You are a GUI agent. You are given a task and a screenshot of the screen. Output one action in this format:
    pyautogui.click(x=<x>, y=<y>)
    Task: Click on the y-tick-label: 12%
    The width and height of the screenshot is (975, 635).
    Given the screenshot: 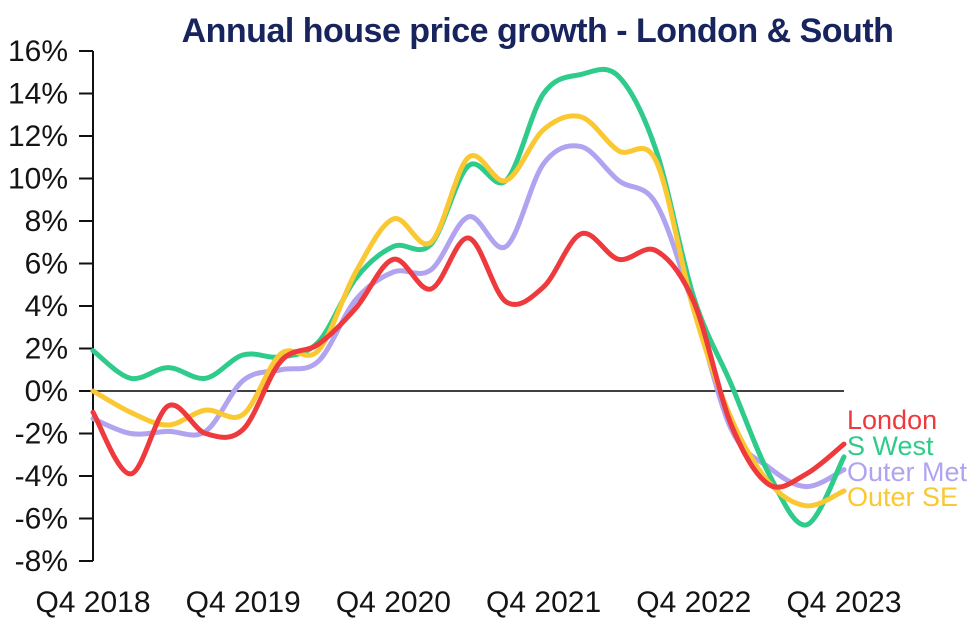 What is the action you would take?
    pyautogui.click(x=38, y=136)
    